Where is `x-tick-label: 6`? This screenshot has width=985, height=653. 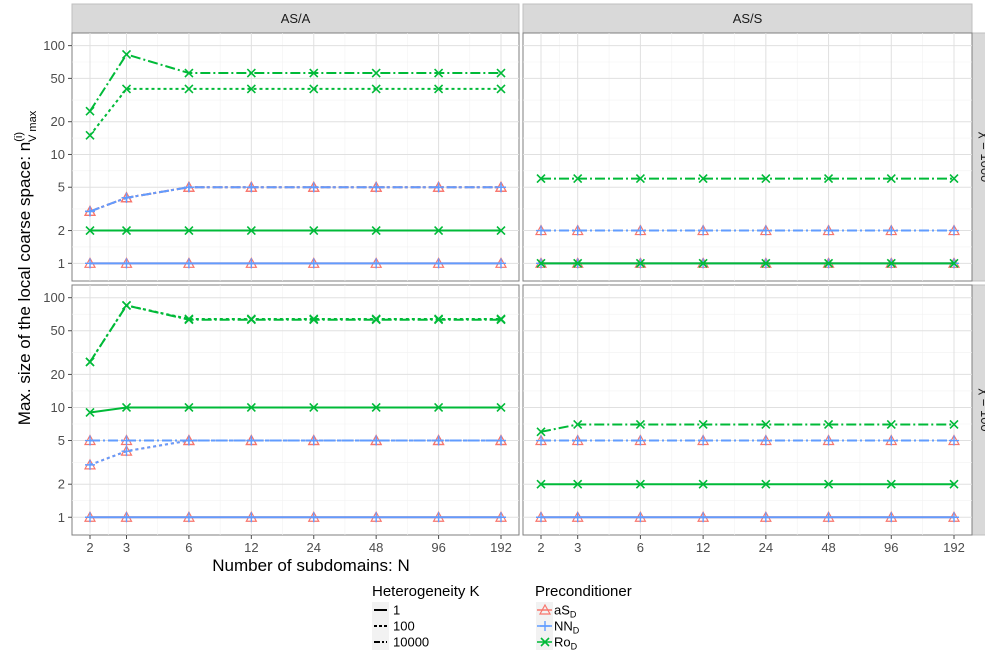 x-tick-label: 6 is located at coordinates (640, 547).